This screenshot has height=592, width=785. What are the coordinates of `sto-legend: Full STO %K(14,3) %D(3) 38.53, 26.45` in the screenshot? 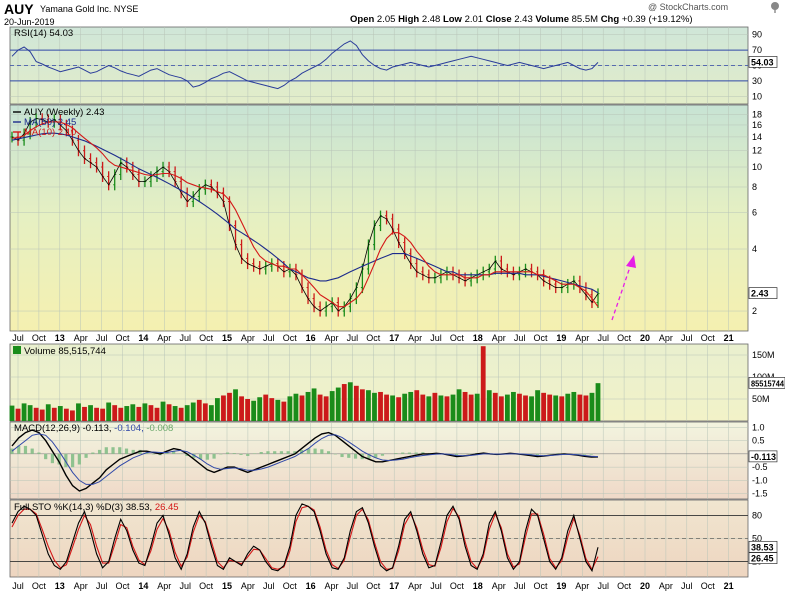 It's located at (96, 507).